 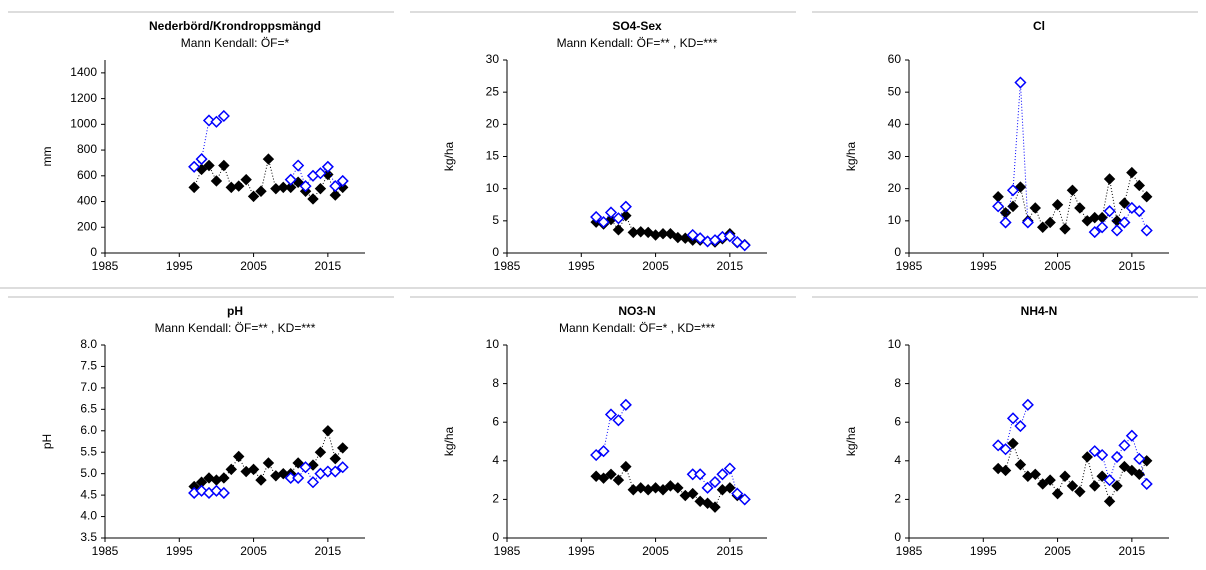 What do you see at coordinates (88, 537) in the screenshot?
I see `y-tick-label: 3.5` at bounding box center [88, 537].